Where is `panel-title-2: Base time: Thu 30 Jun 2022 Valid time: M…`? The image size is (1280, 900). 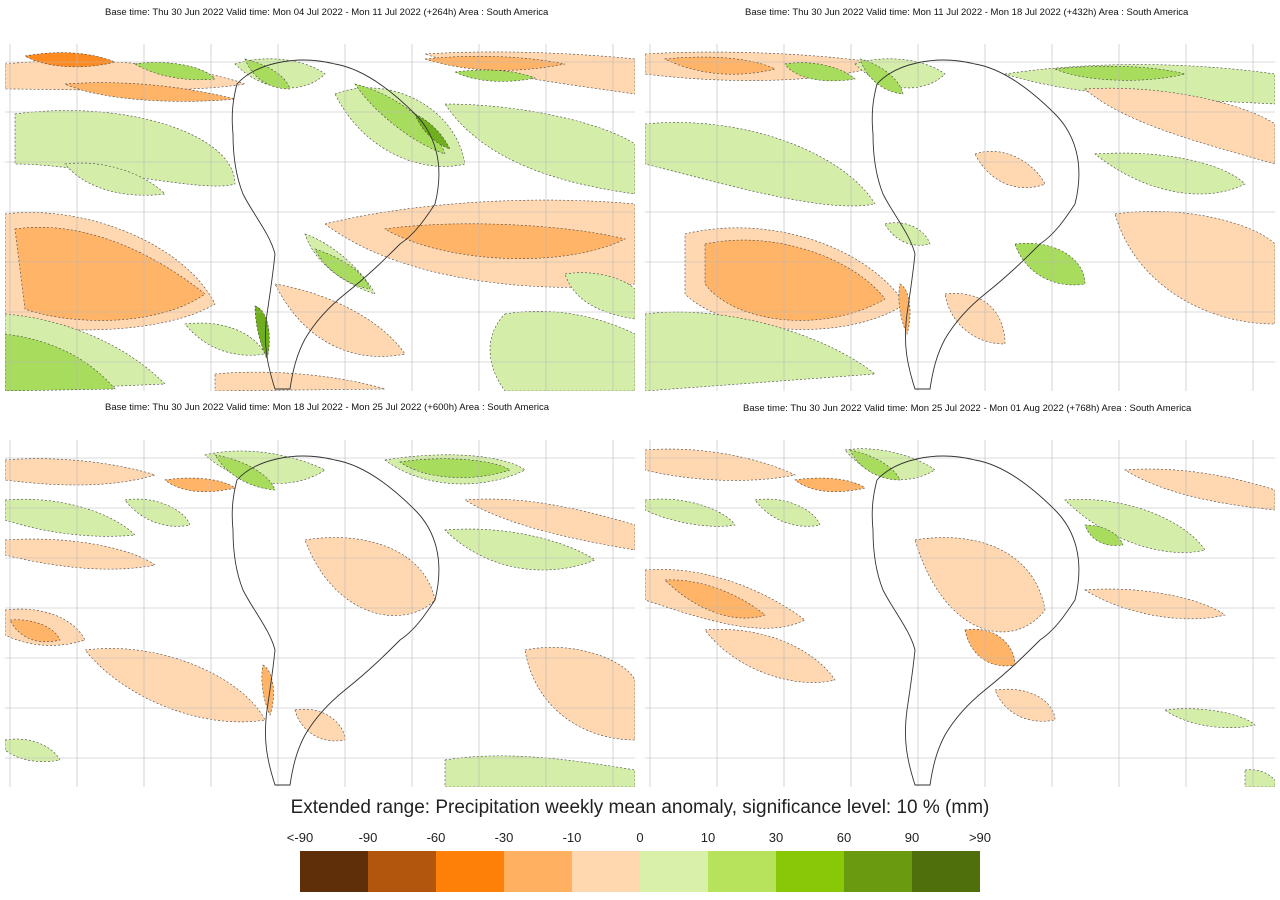
panel-title-2: Base time: Thu 30 Jun 2022 Valid time: M… is located at coordinates (967, 12).